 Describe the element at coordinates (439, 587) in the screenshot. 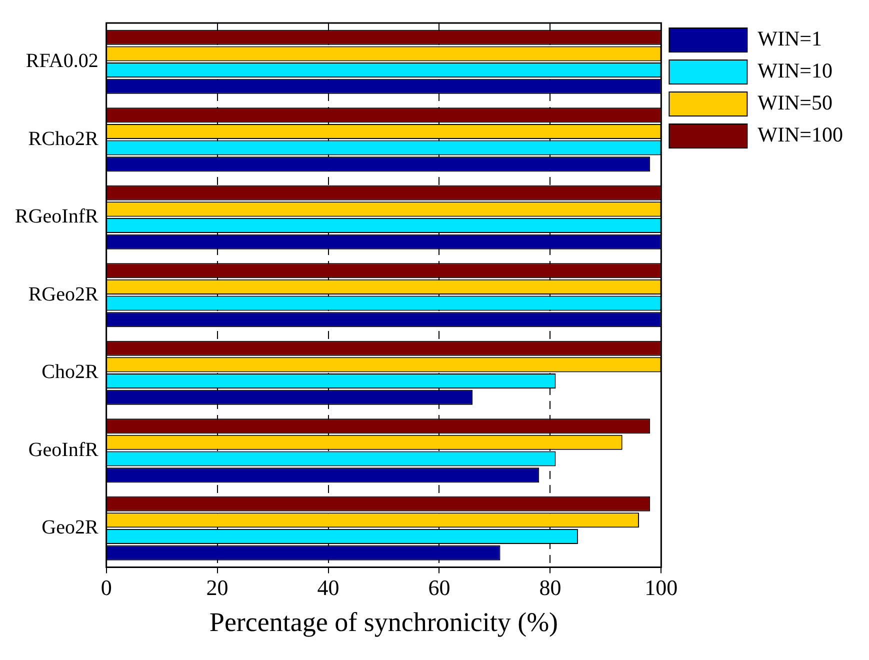

I see `x-tick-label: 60` at that location.